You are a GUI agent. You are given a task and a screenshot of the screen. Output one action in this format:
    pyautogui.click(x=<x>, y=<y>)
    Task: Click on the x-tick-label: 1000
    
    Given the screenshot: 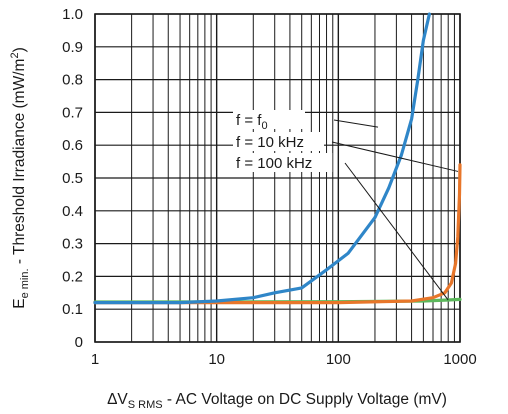 What is the action you would take?
    pyautogui.click(x=459, y=359)
    